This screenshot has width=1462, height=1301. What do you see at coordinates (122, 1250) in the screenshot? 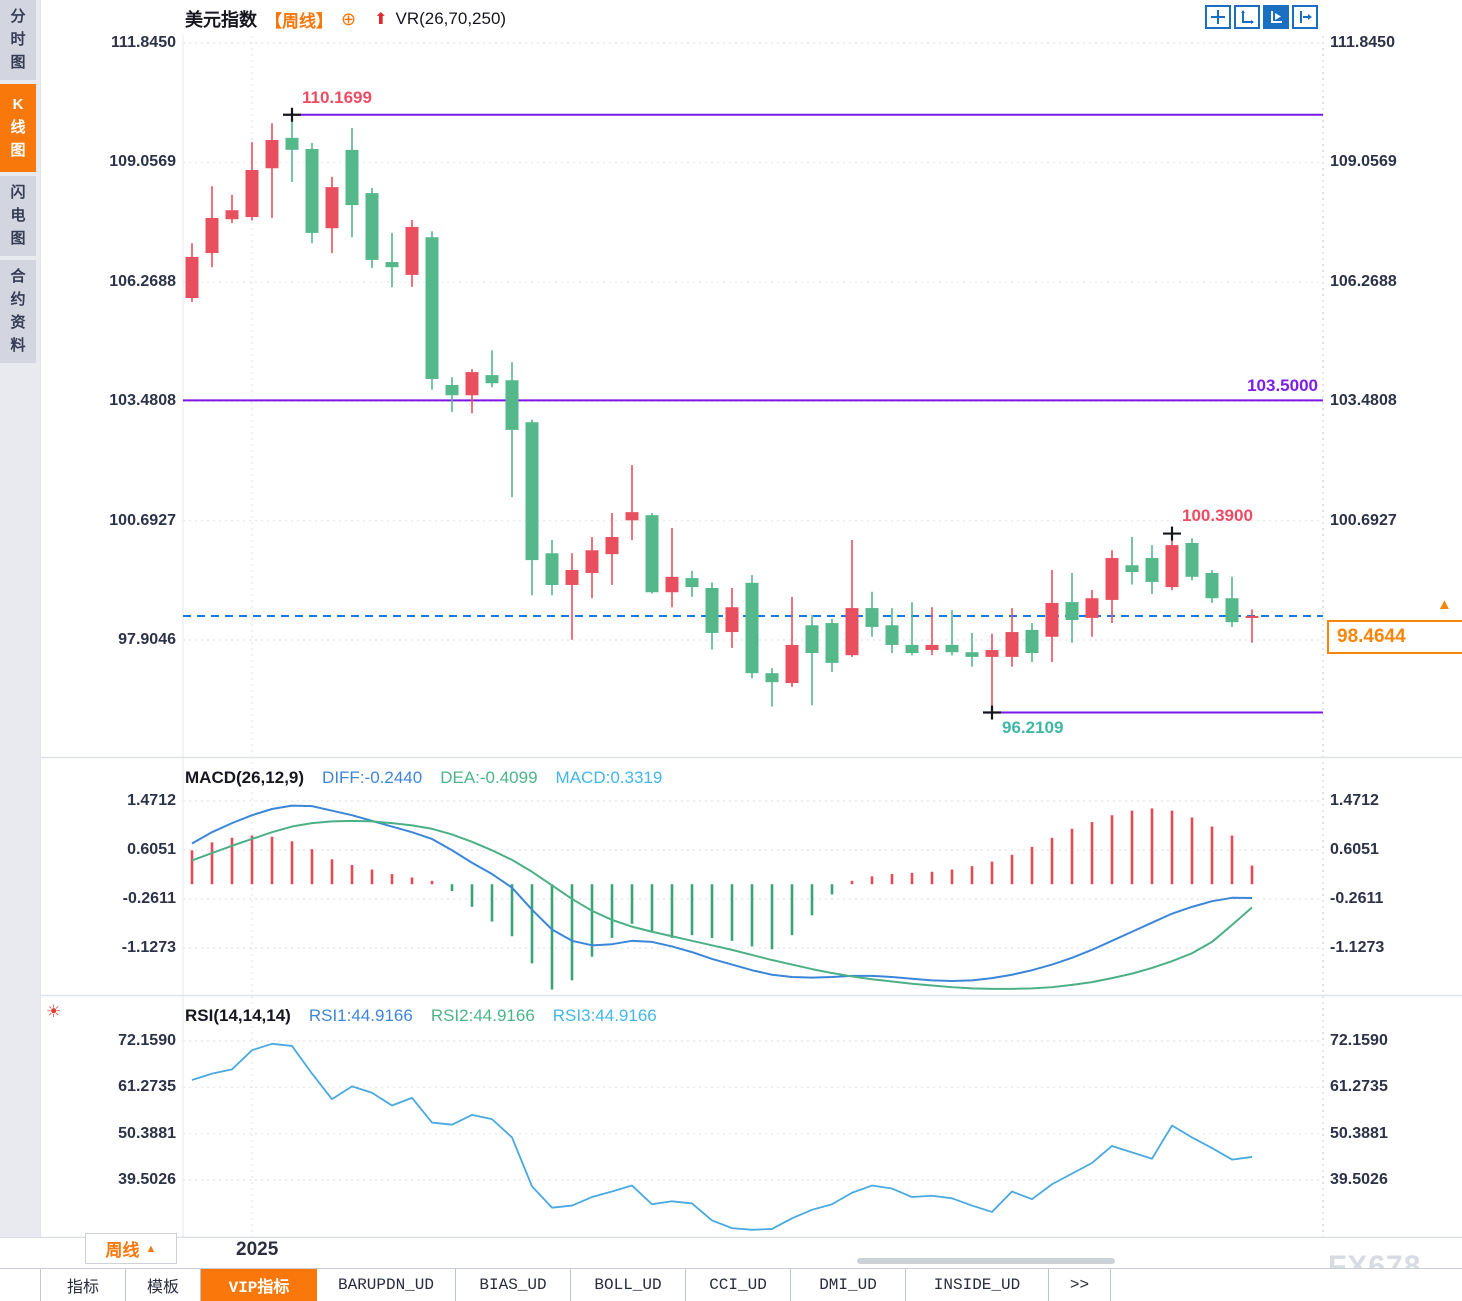
I see `period-label: 周线` at bounding box center [122, 1250].